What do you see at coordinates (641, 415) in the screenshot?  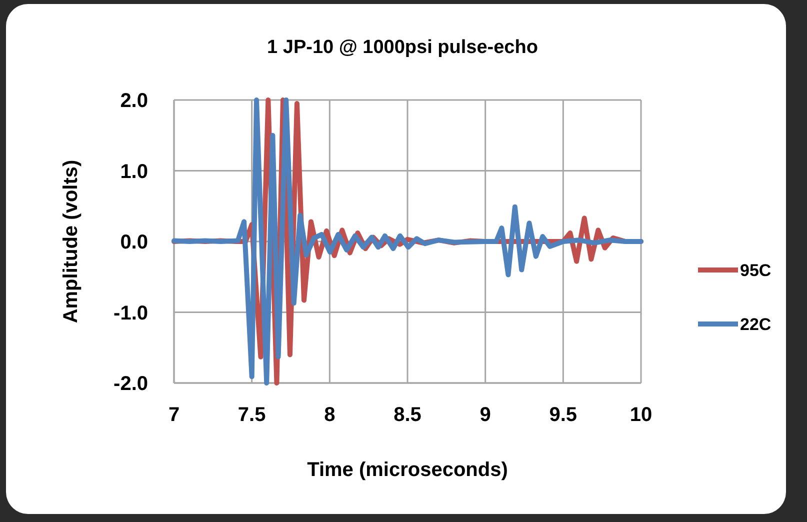 I see `x-tick-label: 10` at bounding box center [641, 415].